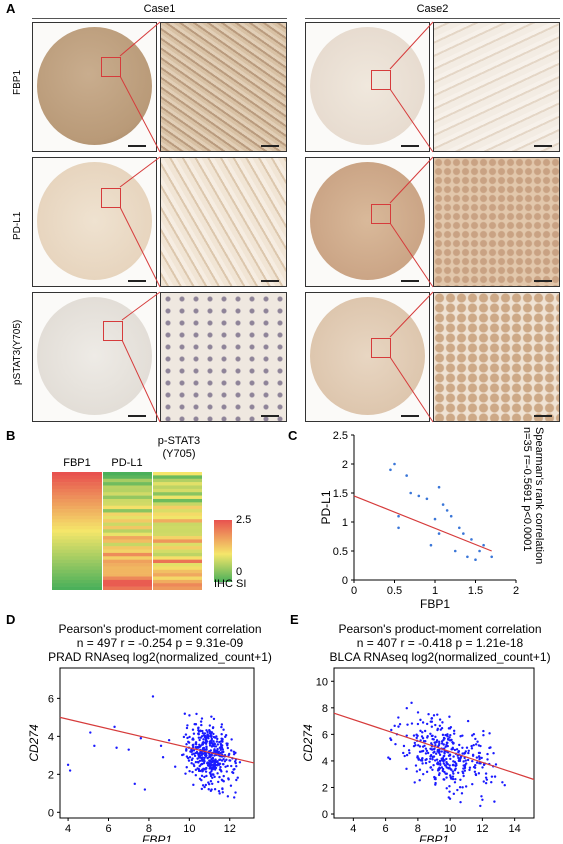 This screenshot has width=563, height=844. I want to click on panel-d-stats: n = 497 r = -0.254 p = 9.31e-09, so click(160, 643).